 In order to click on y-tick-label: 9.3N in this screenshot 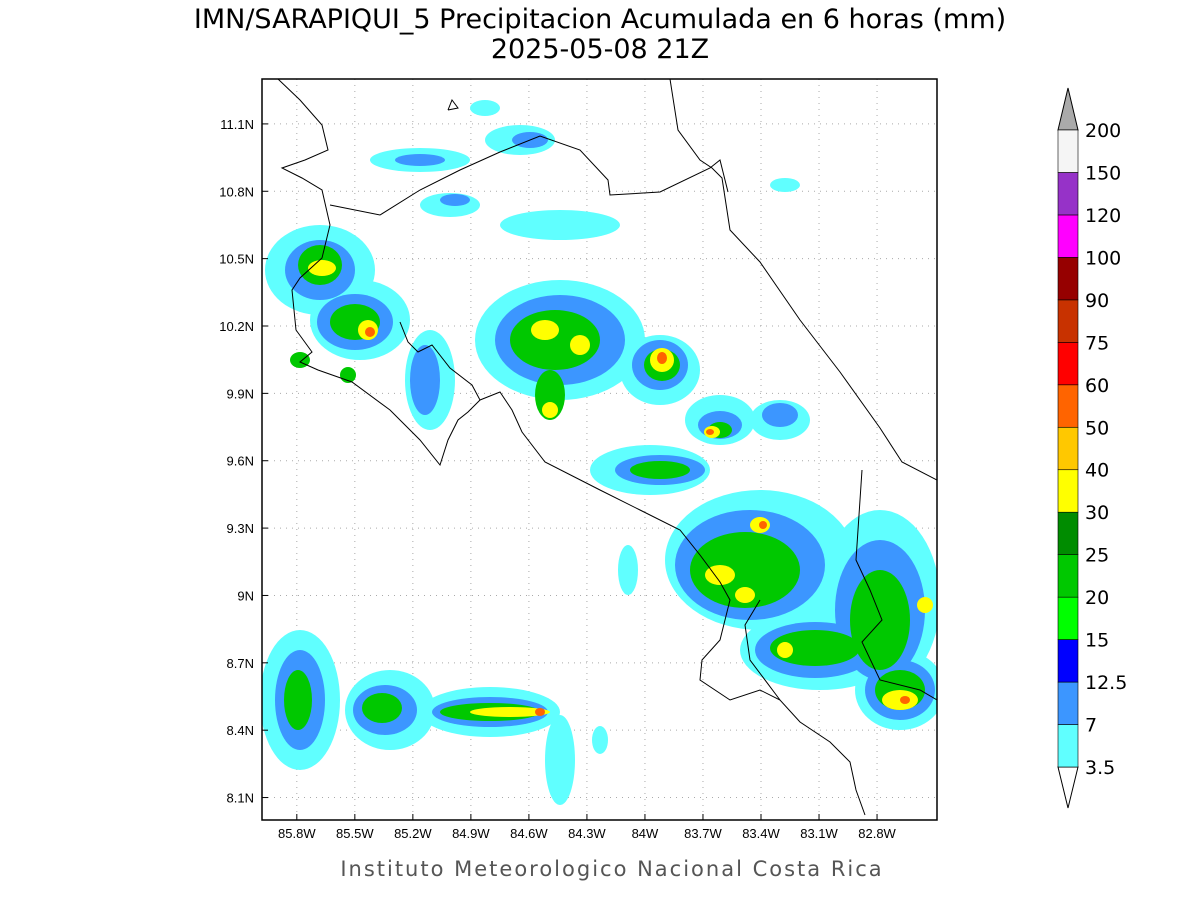, I will do `click(240, 528)`.